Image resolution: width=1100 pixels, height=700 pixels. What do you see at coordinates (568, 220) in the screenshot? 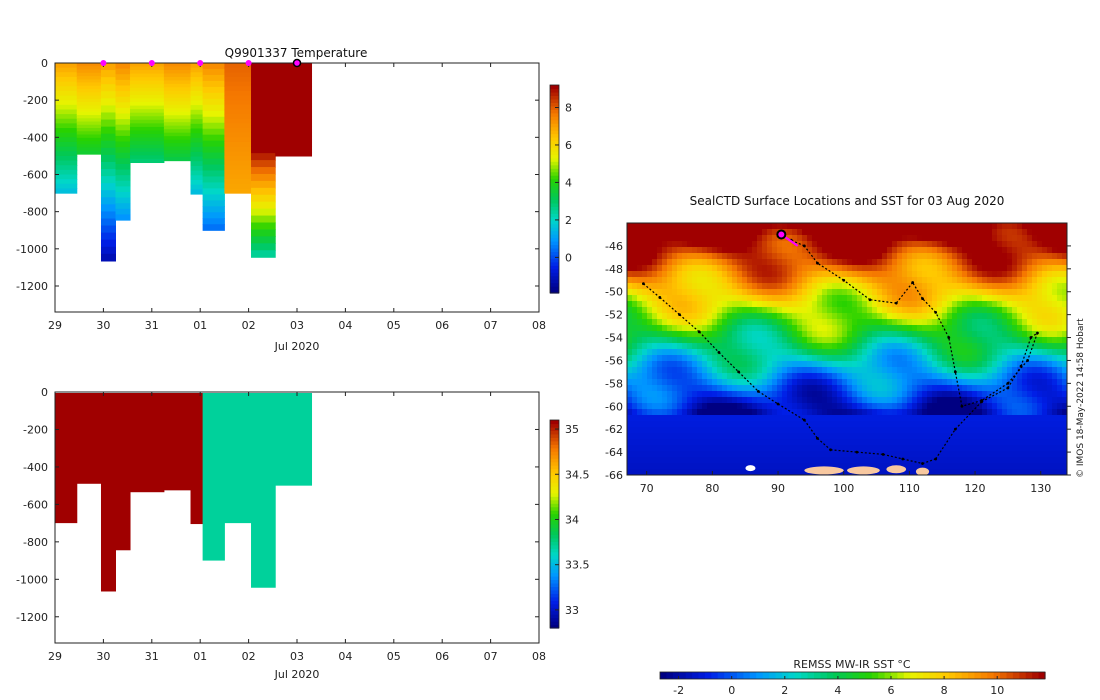
I see `temperature-colorbar-tick-label: 2` at bounding box center [568, 220].